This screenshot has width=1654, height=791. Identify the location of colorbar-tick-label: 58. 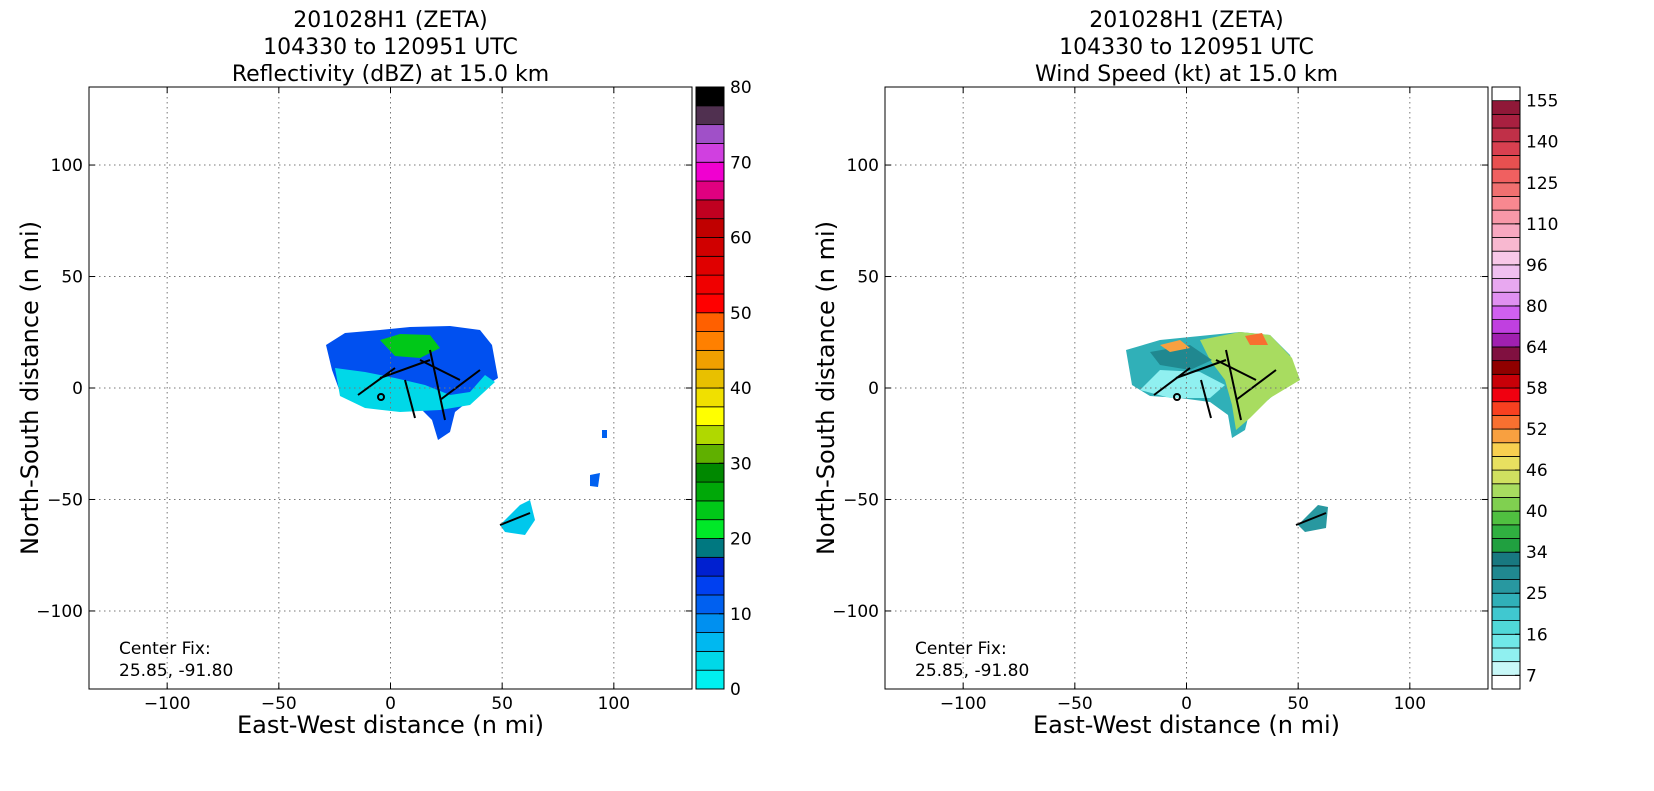
(1537, 389).